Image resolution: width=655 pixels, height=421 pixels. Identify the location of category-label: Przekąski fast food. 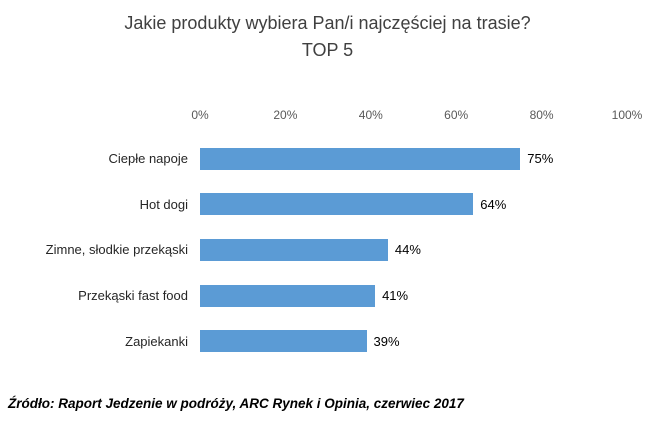
(133, 296).